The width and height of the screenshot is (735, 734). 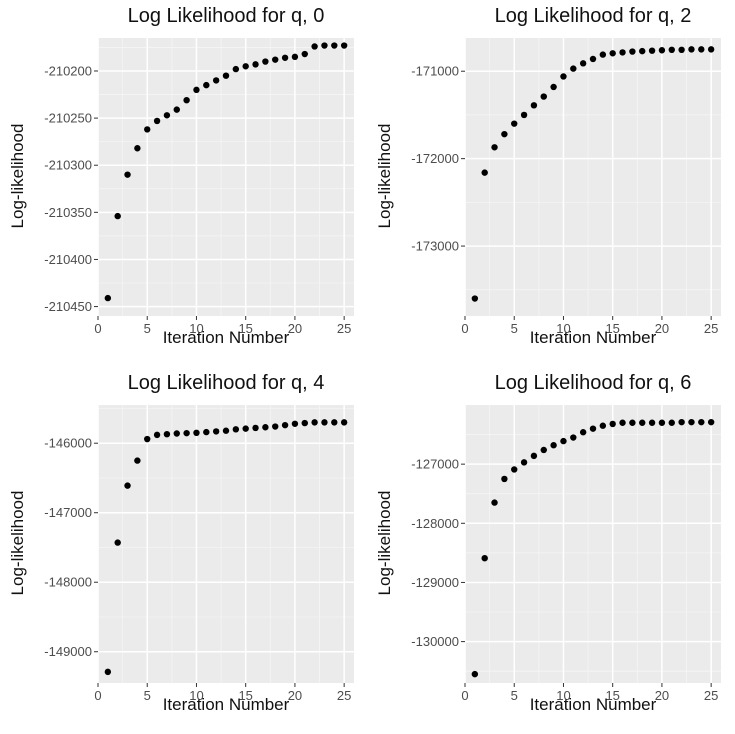 I want to click on y-tick-label: -130000, so click(x=435, y=641).